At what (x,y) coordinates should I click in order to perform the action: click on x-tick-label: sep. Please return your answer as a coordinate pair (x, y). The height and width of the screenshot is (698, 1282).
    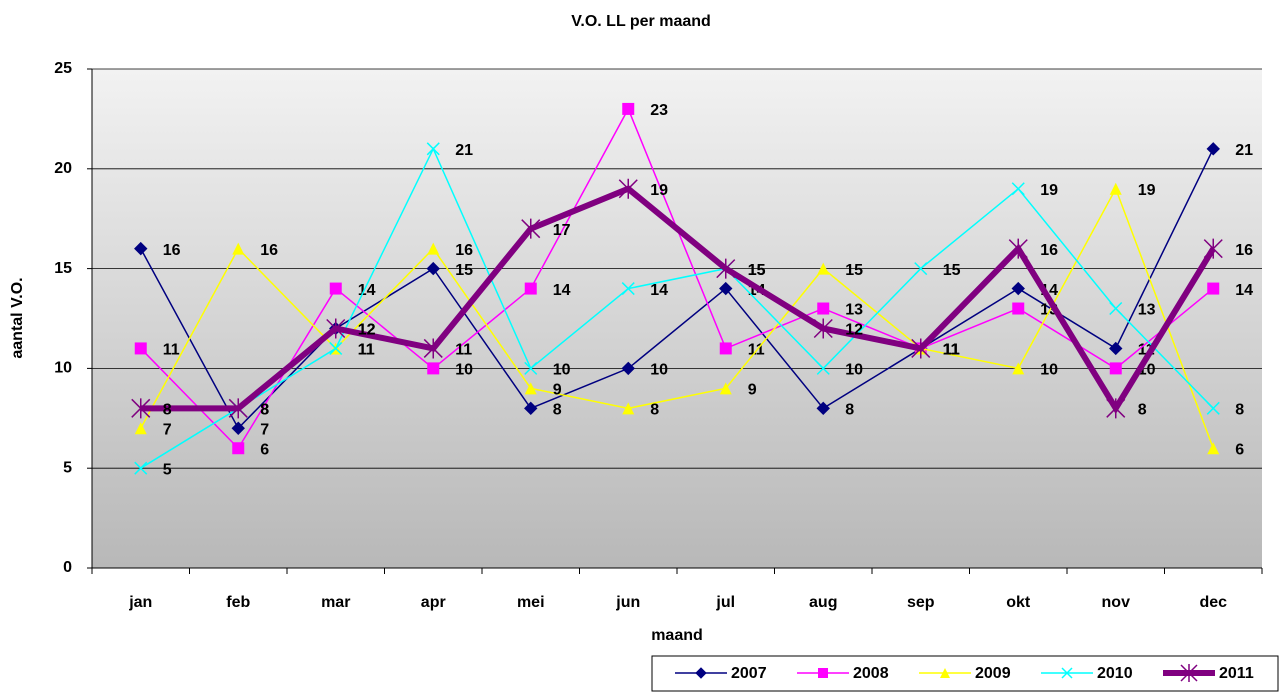
    Looking at the image, I should click on (921, 602).